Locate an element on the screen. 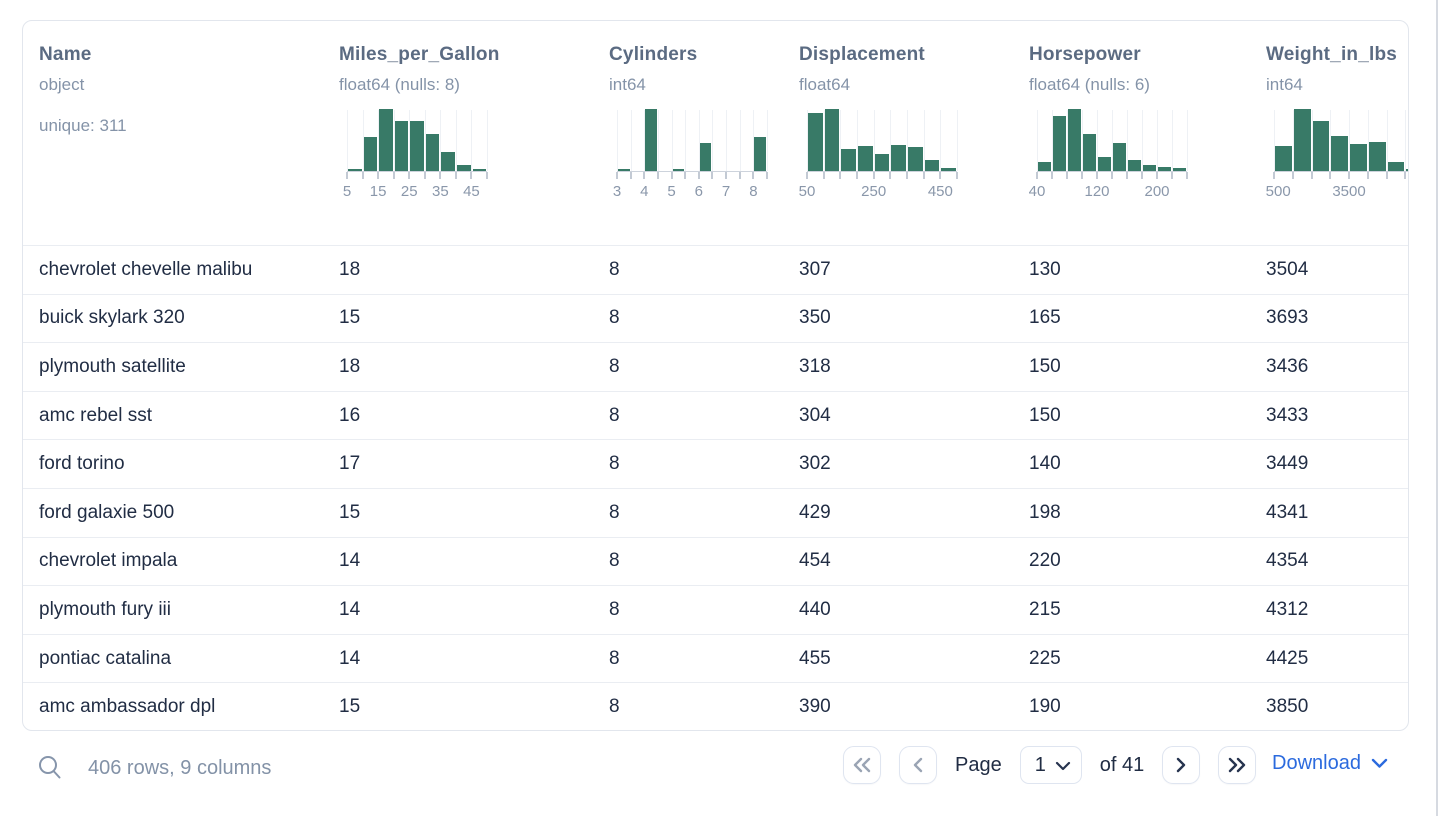 This screenshot has height=816, width=1444. column-header-name: Name object unique: 311 is located at coordinates (189, 133).